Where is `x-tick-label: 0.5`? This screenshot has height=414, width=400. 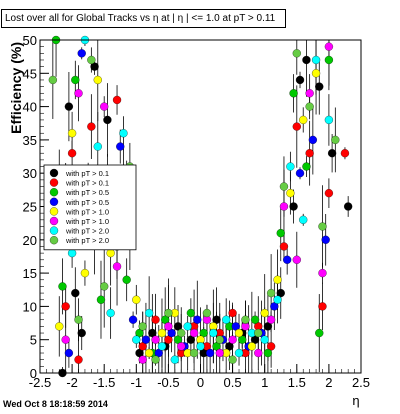 x-tick-label: 0.5 is located at coordinates (233, 382).